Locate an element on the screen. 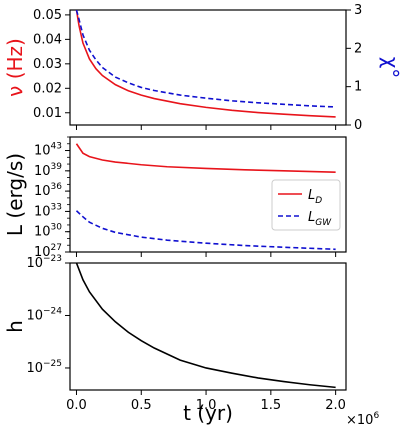  tick-label: 1036 is located at coordinates (48, 190).